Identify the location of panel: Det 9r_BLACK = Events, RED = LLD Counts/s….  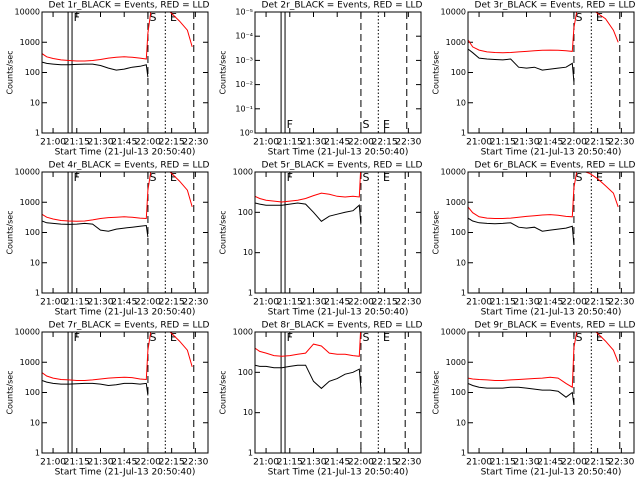
(534, 399).